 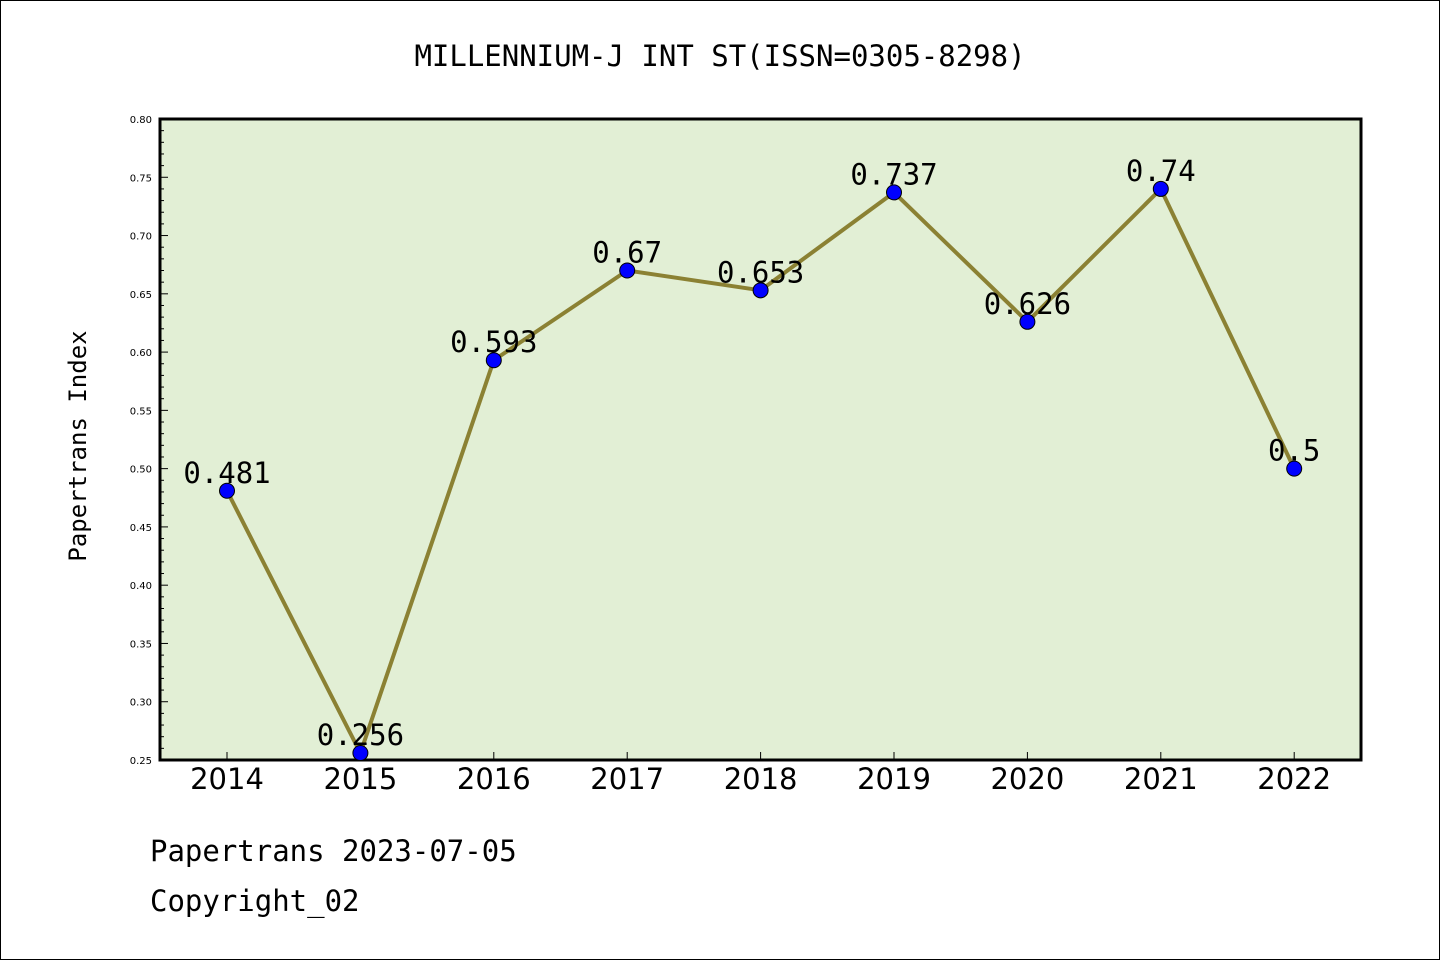 I want to click on x-tick-label: 2016, so click(x=494, y=779).